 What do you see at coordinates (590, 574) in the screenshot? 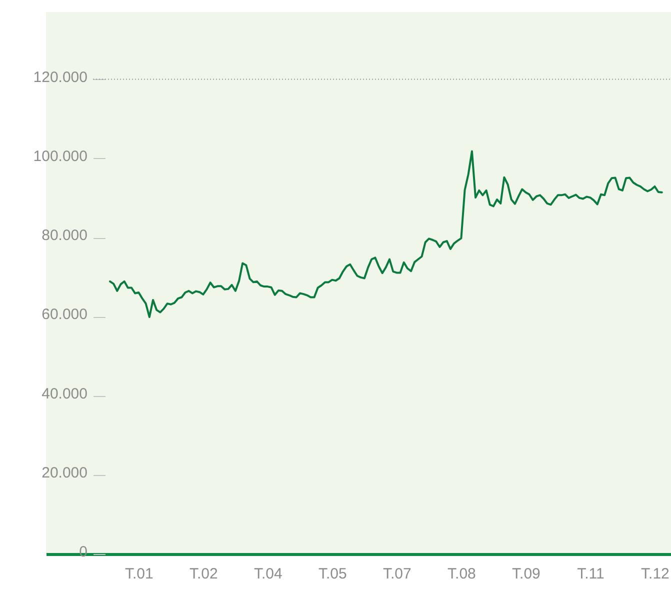
I see `x-tick-label: T.11` at bounding box center [590, 574].